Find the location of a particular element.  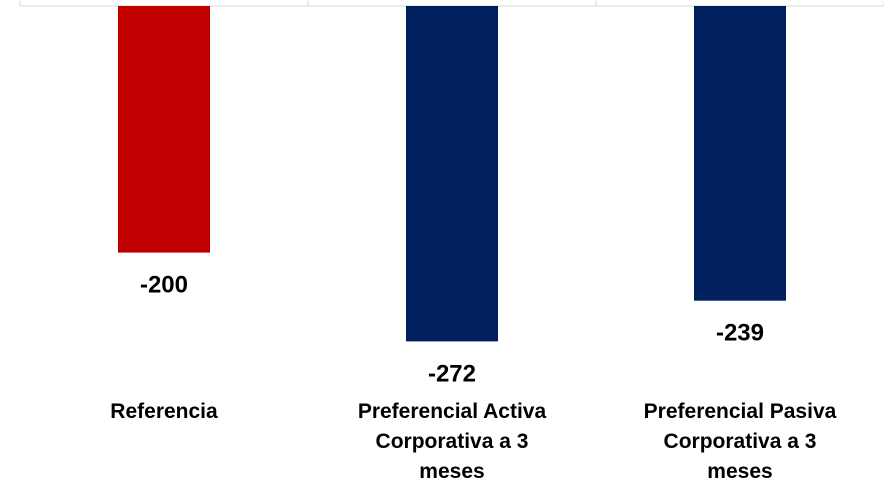

category-label-line: Preferencial Pasiva is located at coordinates (740, 411).